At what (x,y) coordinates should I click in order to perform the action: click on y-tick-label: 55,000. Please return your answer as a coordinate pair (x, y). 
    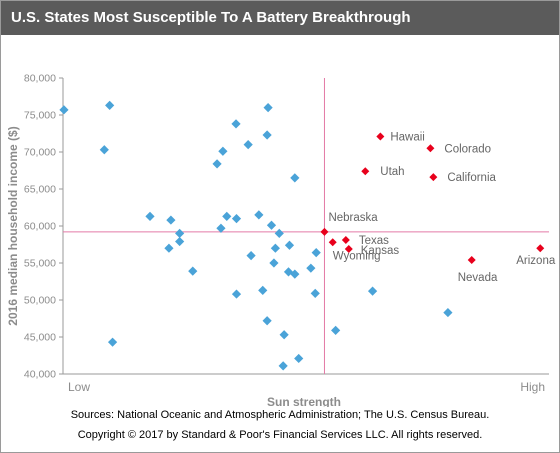
    Looking at the image, I should click on (40, 264).